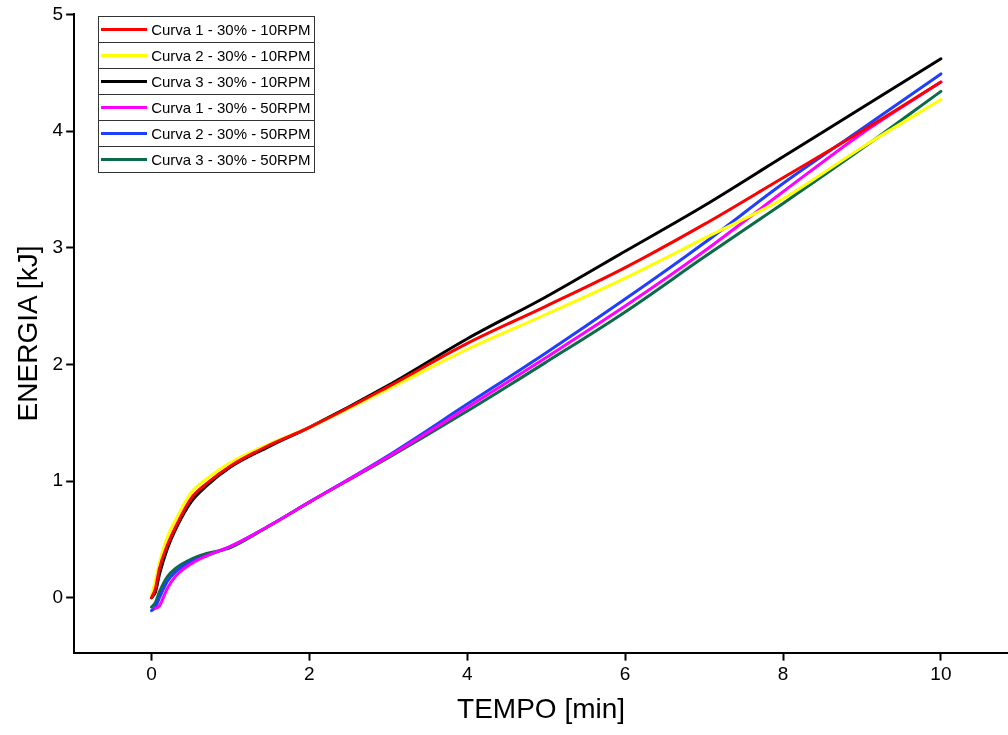 The height and width of the screenshot is (735, 1008). Describe the element at coordinates (941, 674) in the screenshot. I see `x-tick-label: 10` at that location.